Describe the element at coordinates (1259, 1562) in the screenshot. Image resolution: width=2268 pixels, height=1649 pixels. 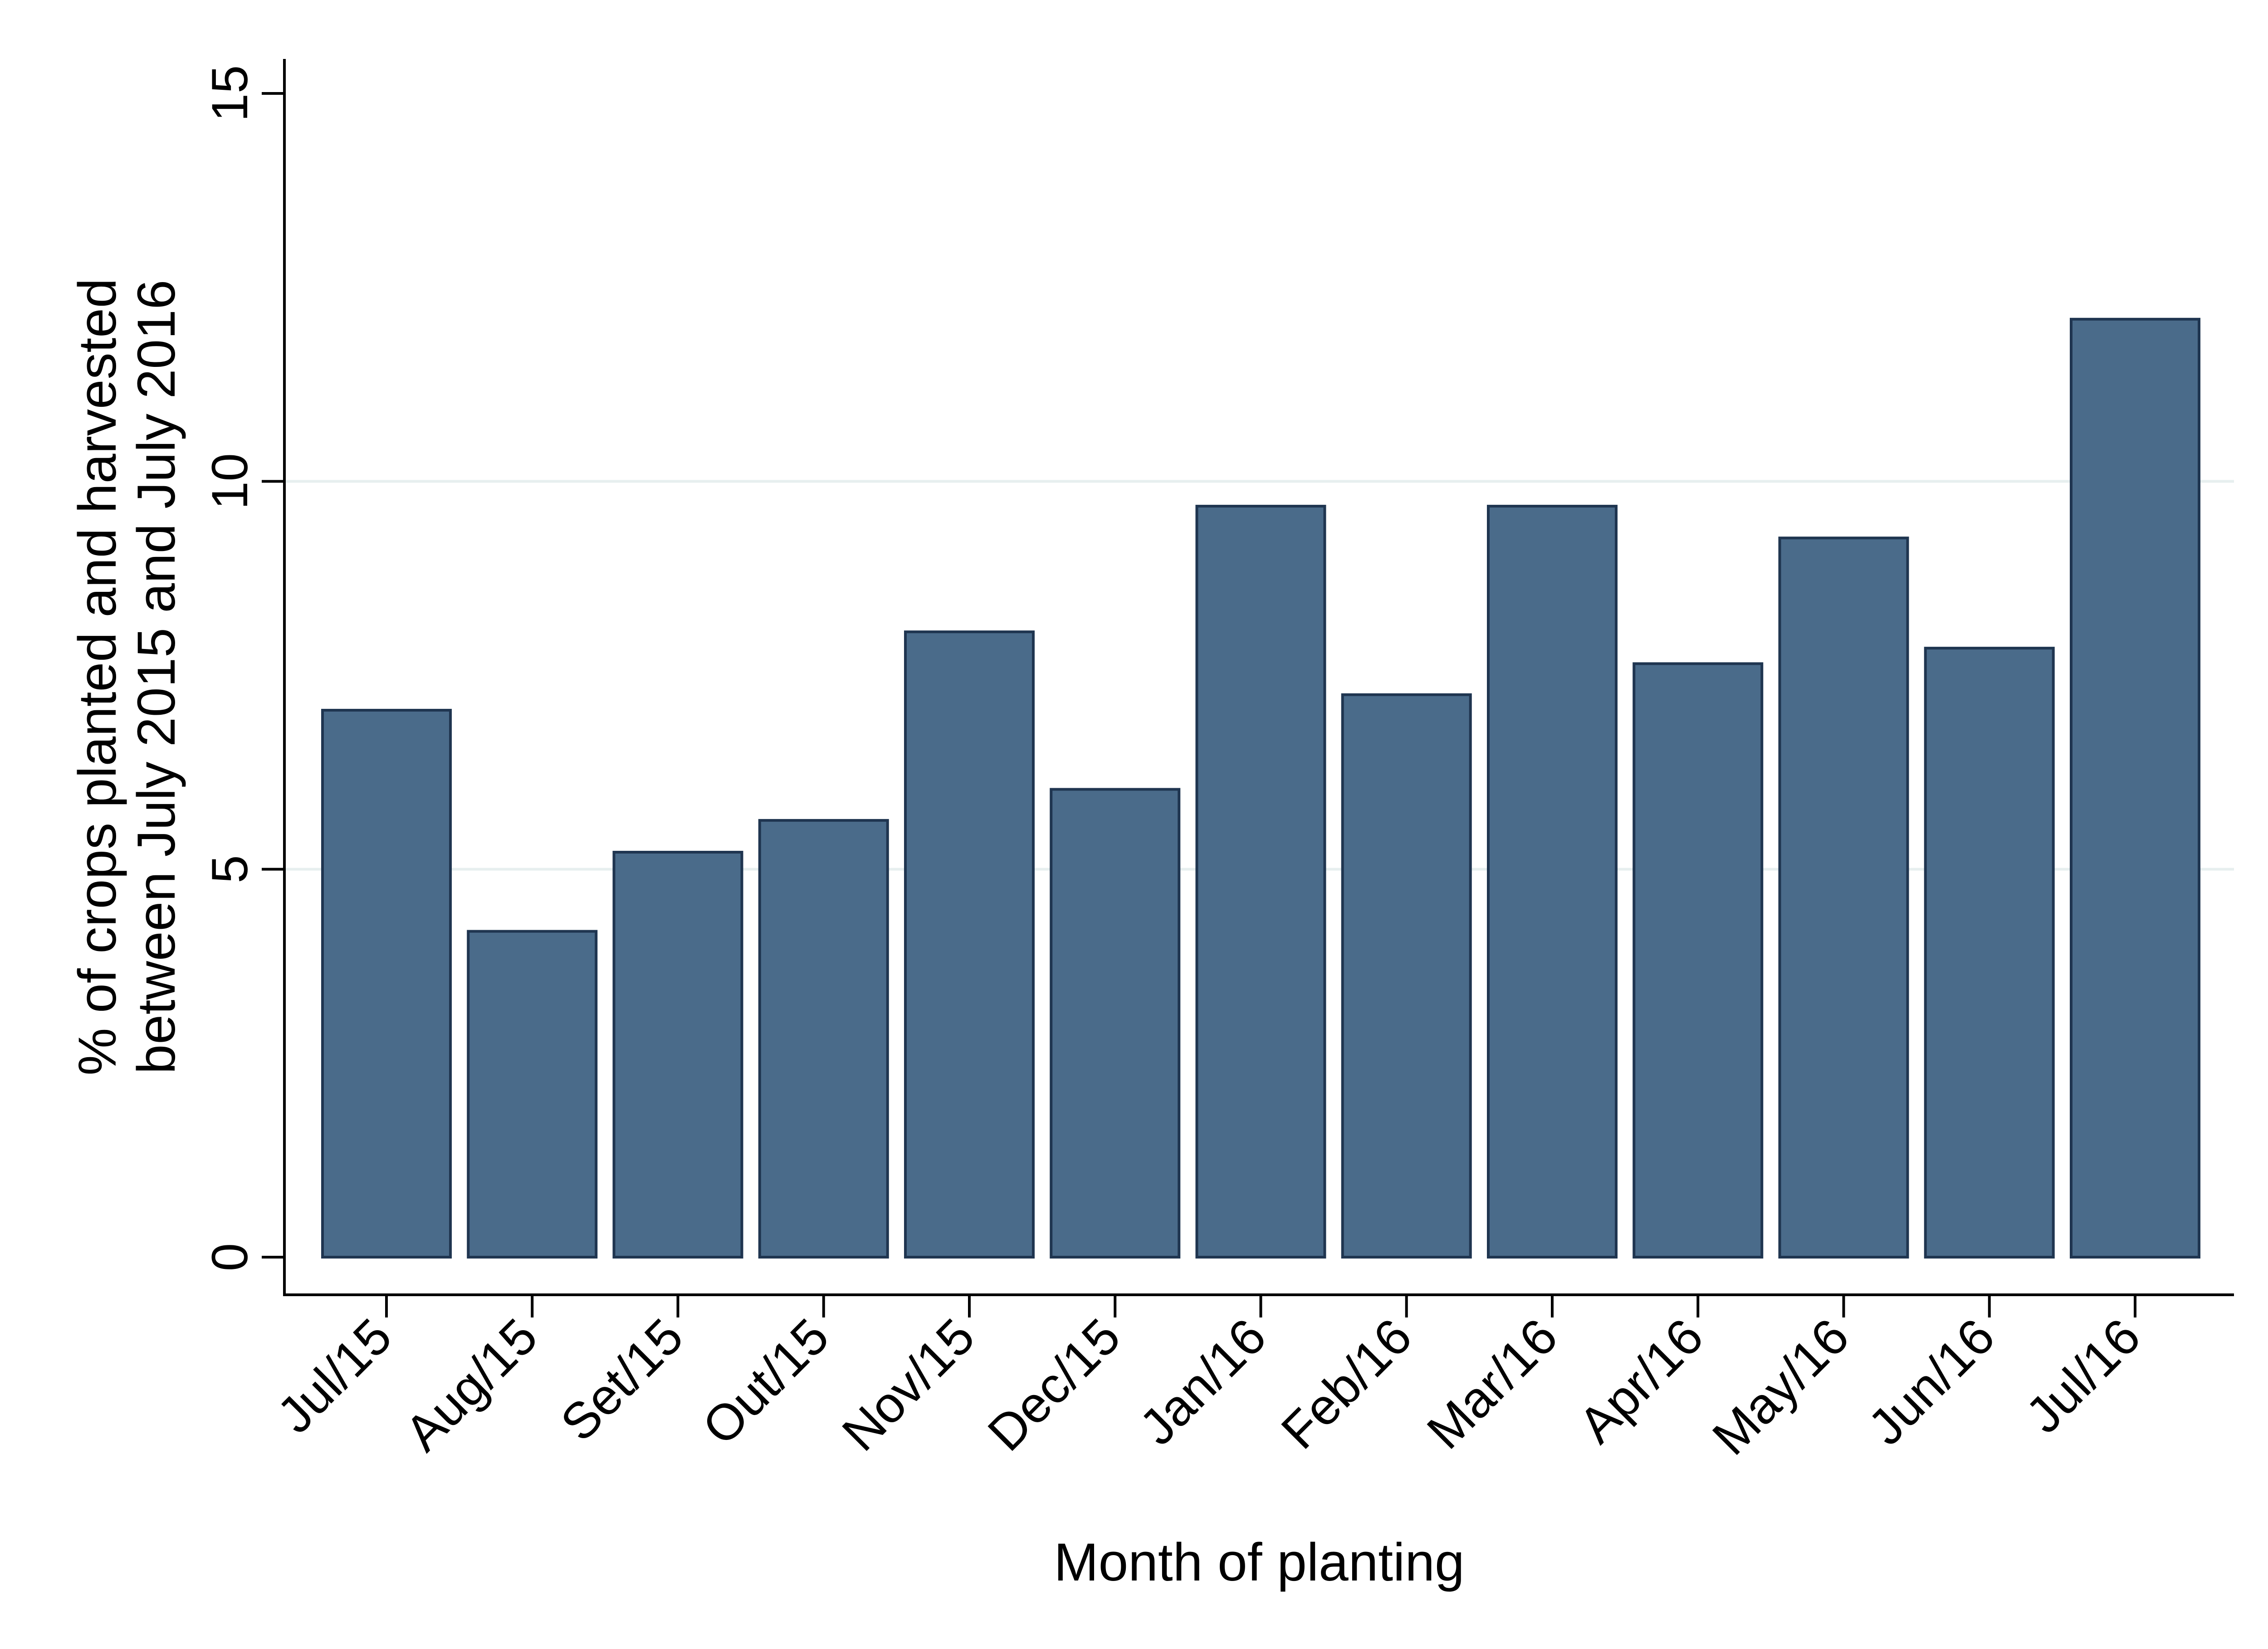
I see `x-axis-title: Month of planting` at that location.